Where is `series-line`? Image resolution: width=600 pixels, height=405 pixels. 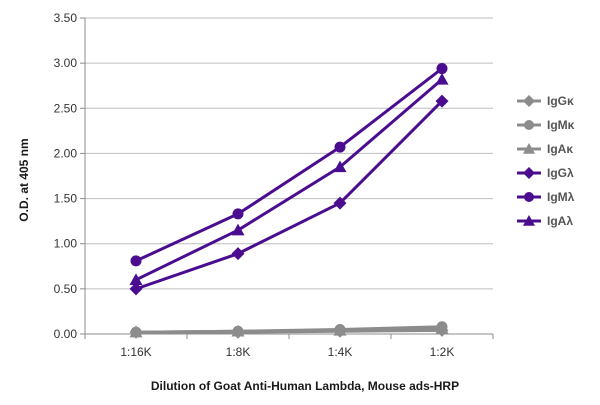
series-line is located at coordinates (289, 330).